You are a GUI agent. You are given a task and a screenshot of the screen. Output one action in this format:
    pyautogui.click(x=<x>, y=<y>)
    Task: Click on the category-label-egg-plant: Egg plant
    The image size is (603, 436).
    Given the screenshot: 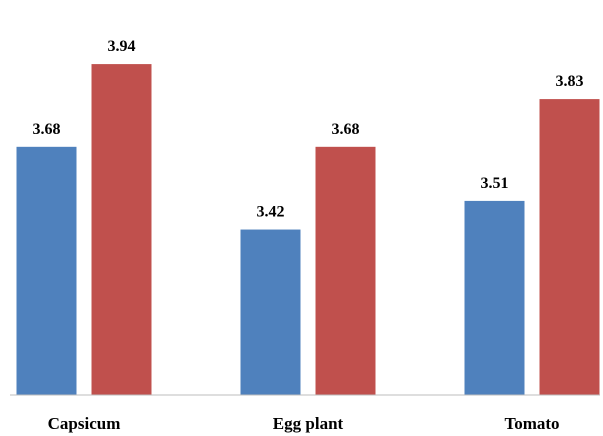 What is the action you would take?
    pyautogui.click(x=308, y=423)
    